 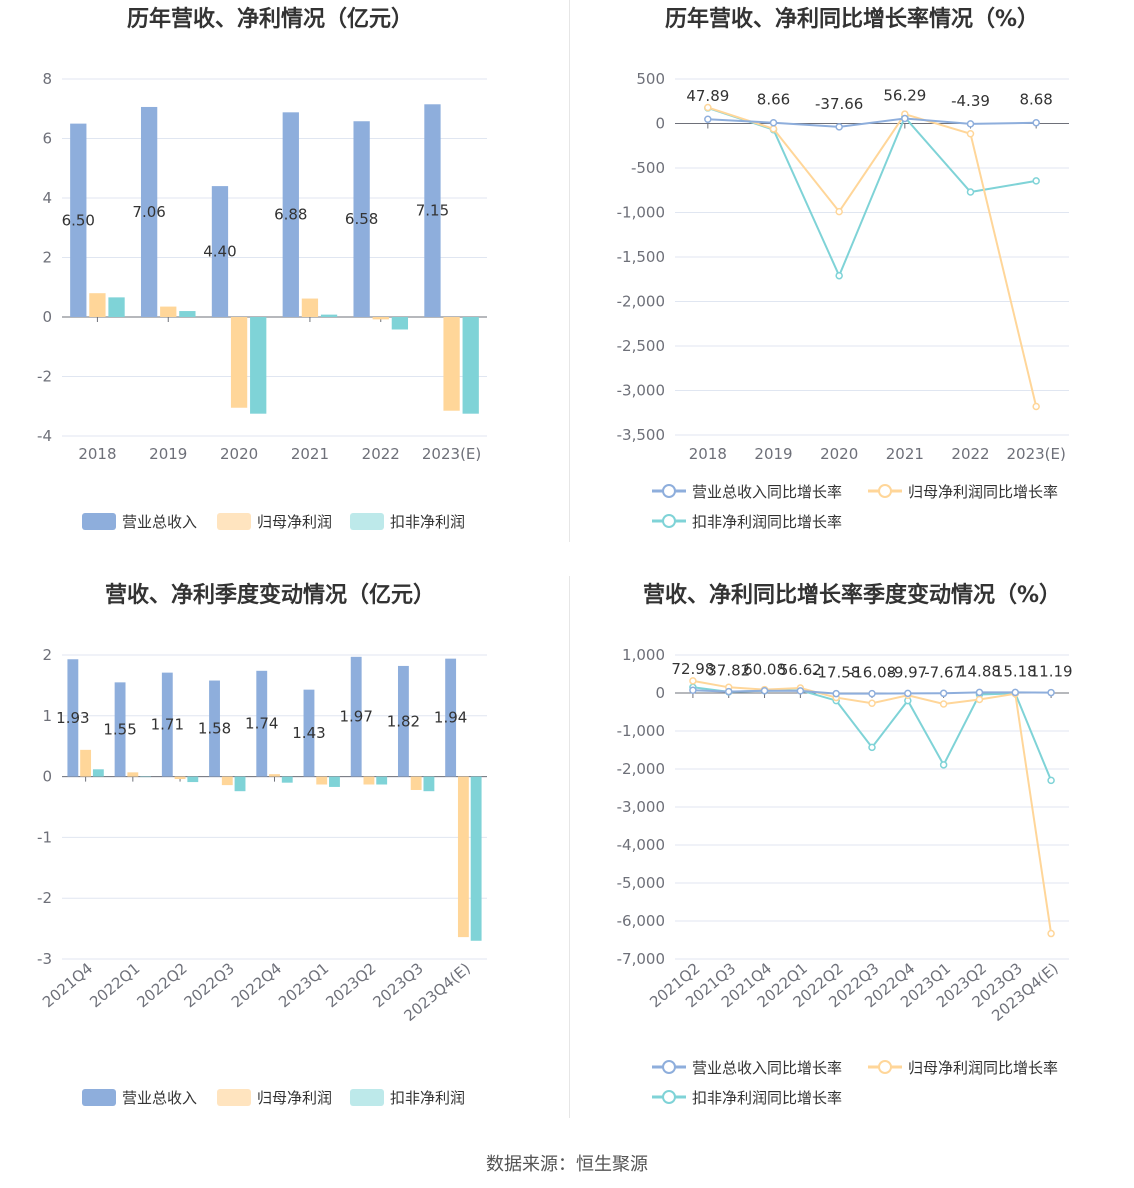 What do you see at coordinates (773, 100) in the screenshot?
I see `line-data-label: 8.66` at bounding box center [773, 100].